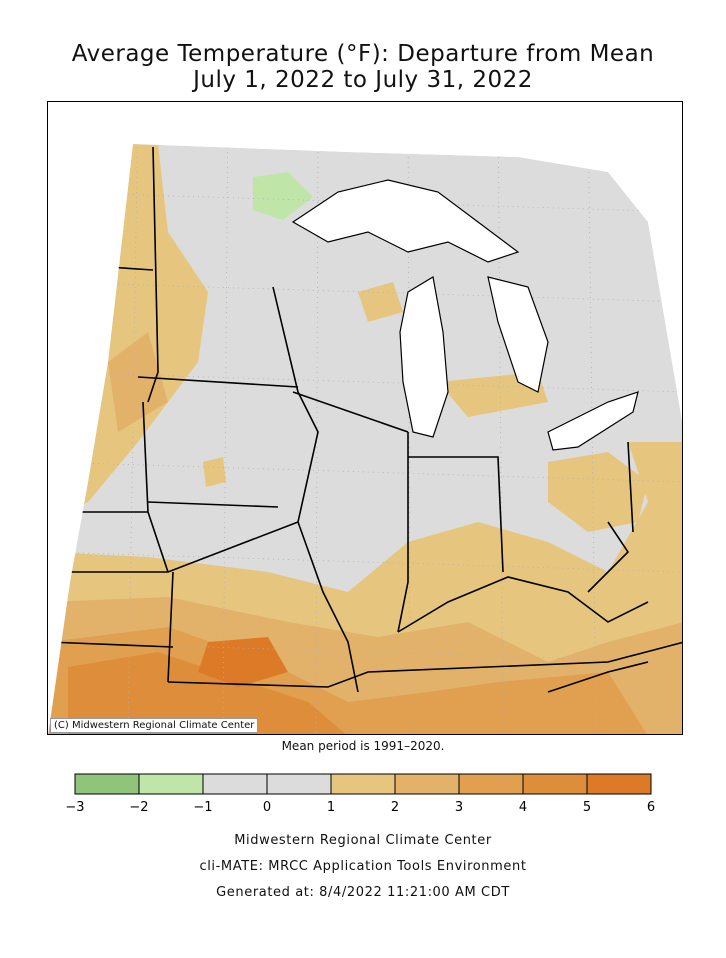  I want to click on legend-tick-label: 5, so click(587, 807).